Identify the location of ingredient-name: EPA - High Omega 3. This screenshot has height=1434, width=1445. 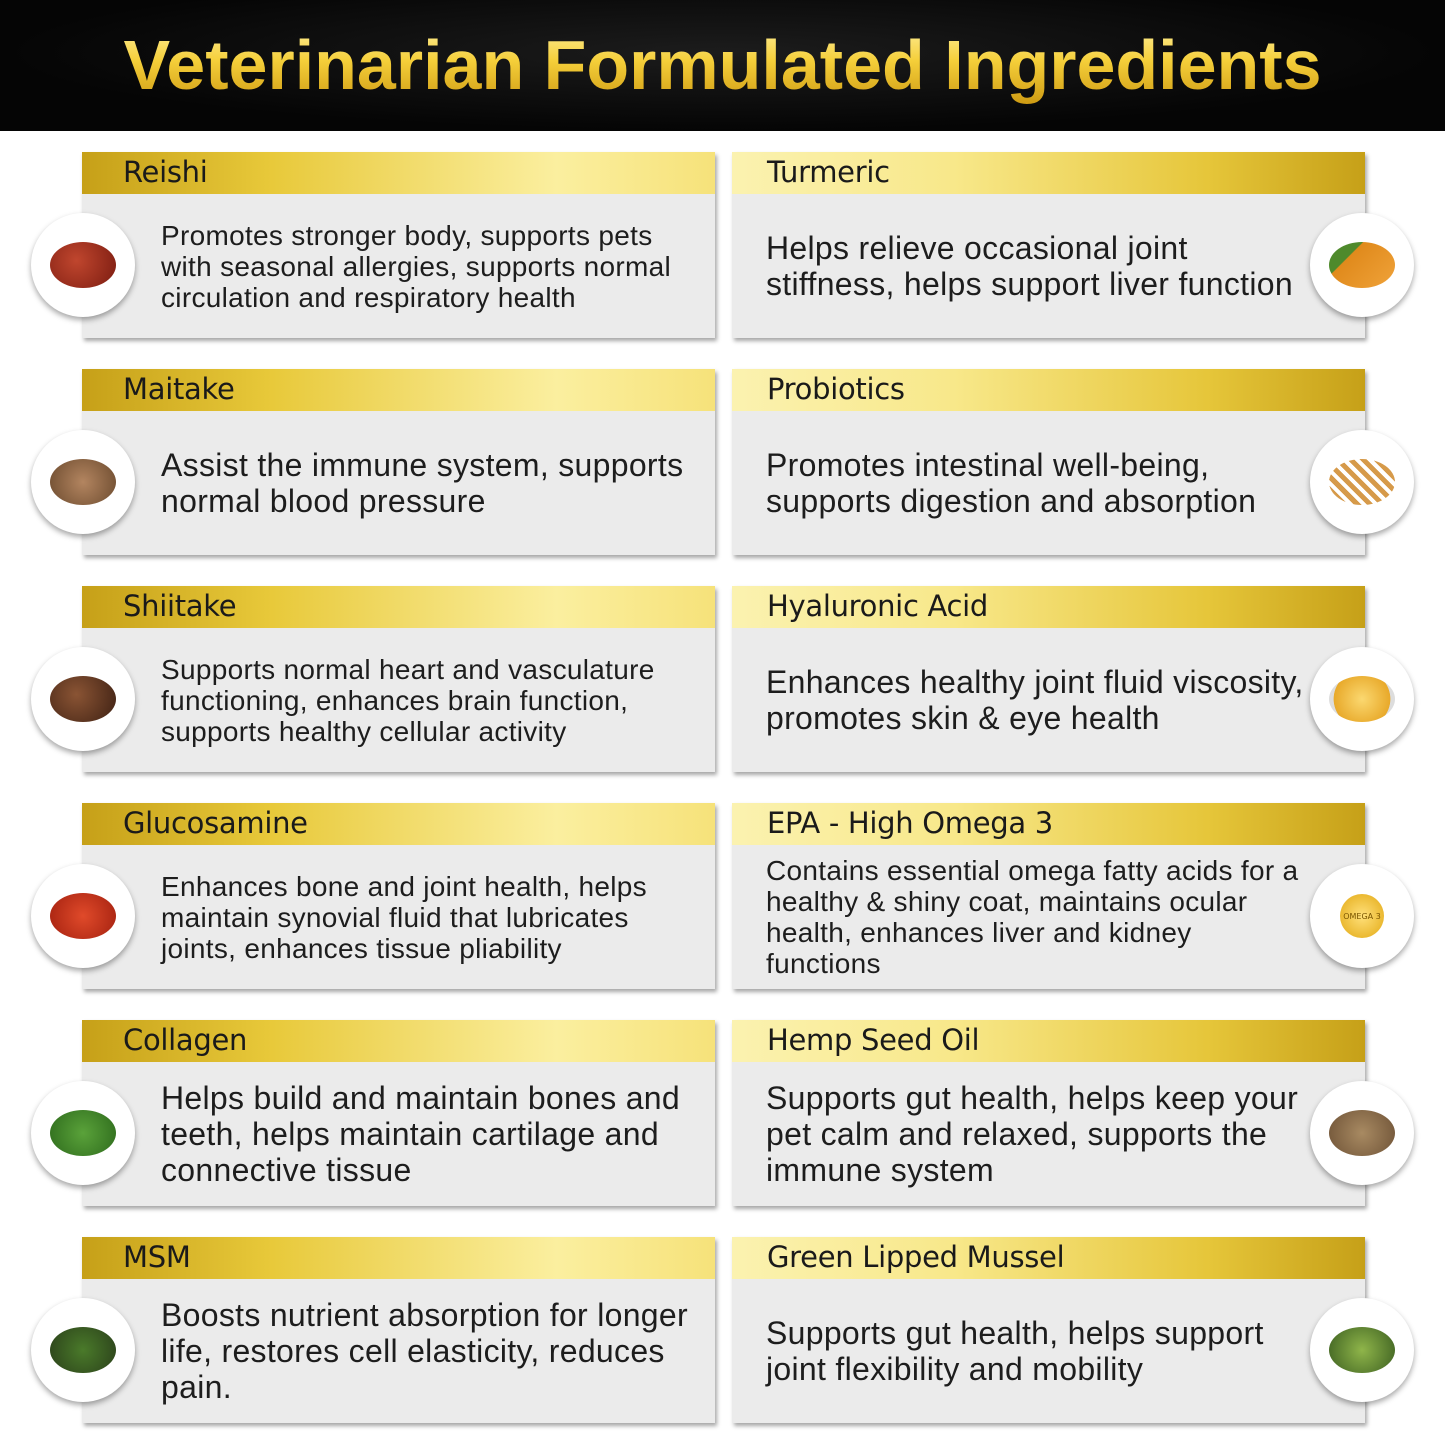
(910, 823).